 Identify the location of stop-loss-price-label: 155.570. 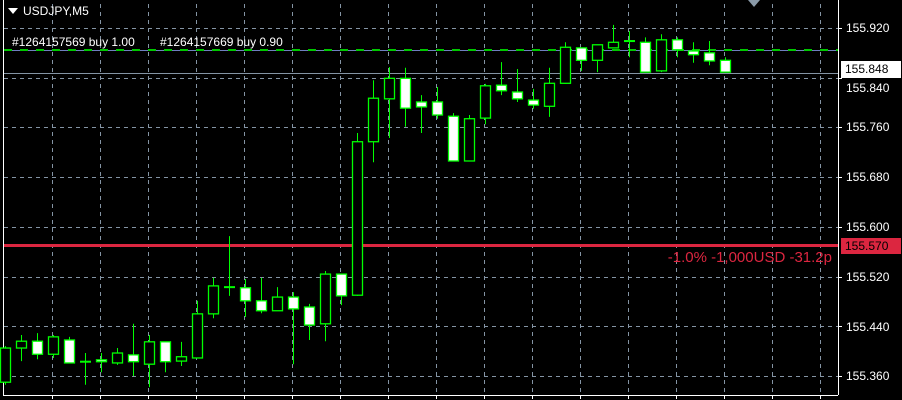
(871, 246).